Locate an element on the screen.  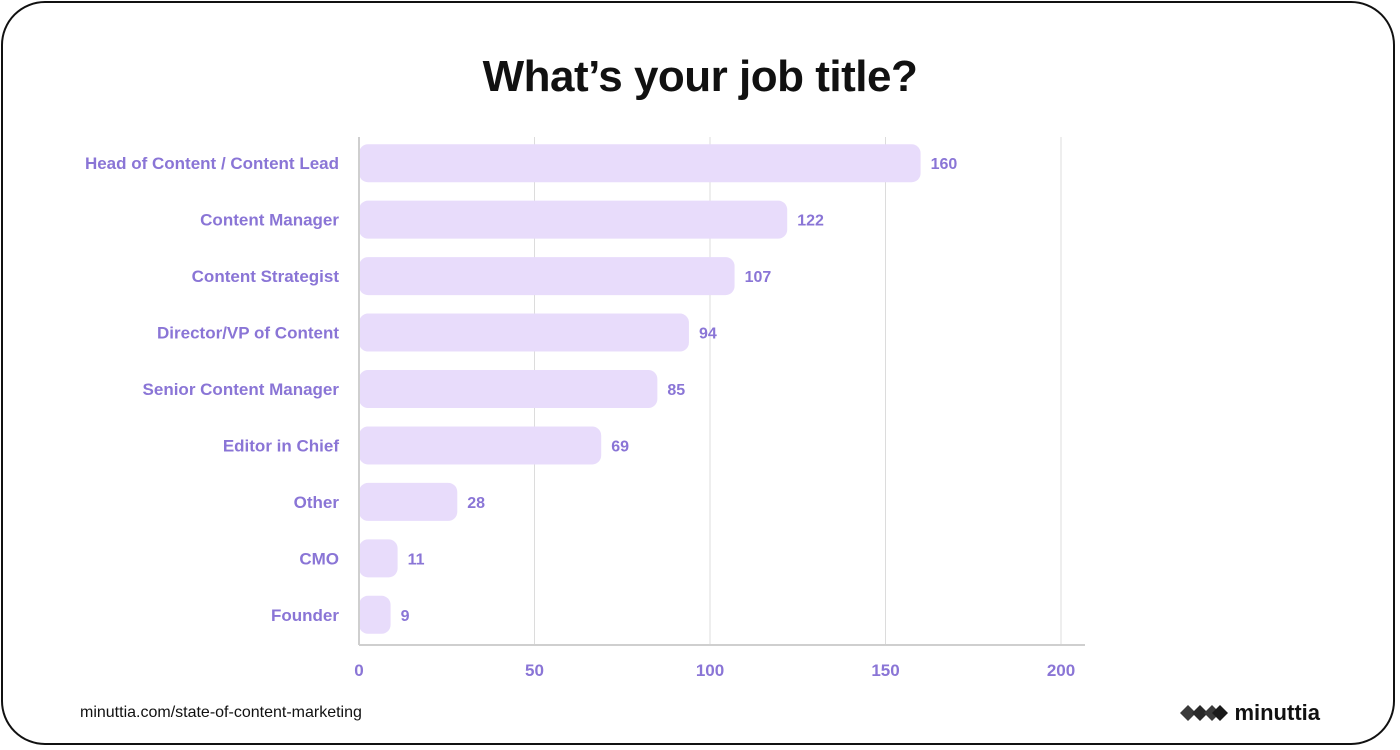
brand-logo: minuttia is located at coordinates (1250, 713).